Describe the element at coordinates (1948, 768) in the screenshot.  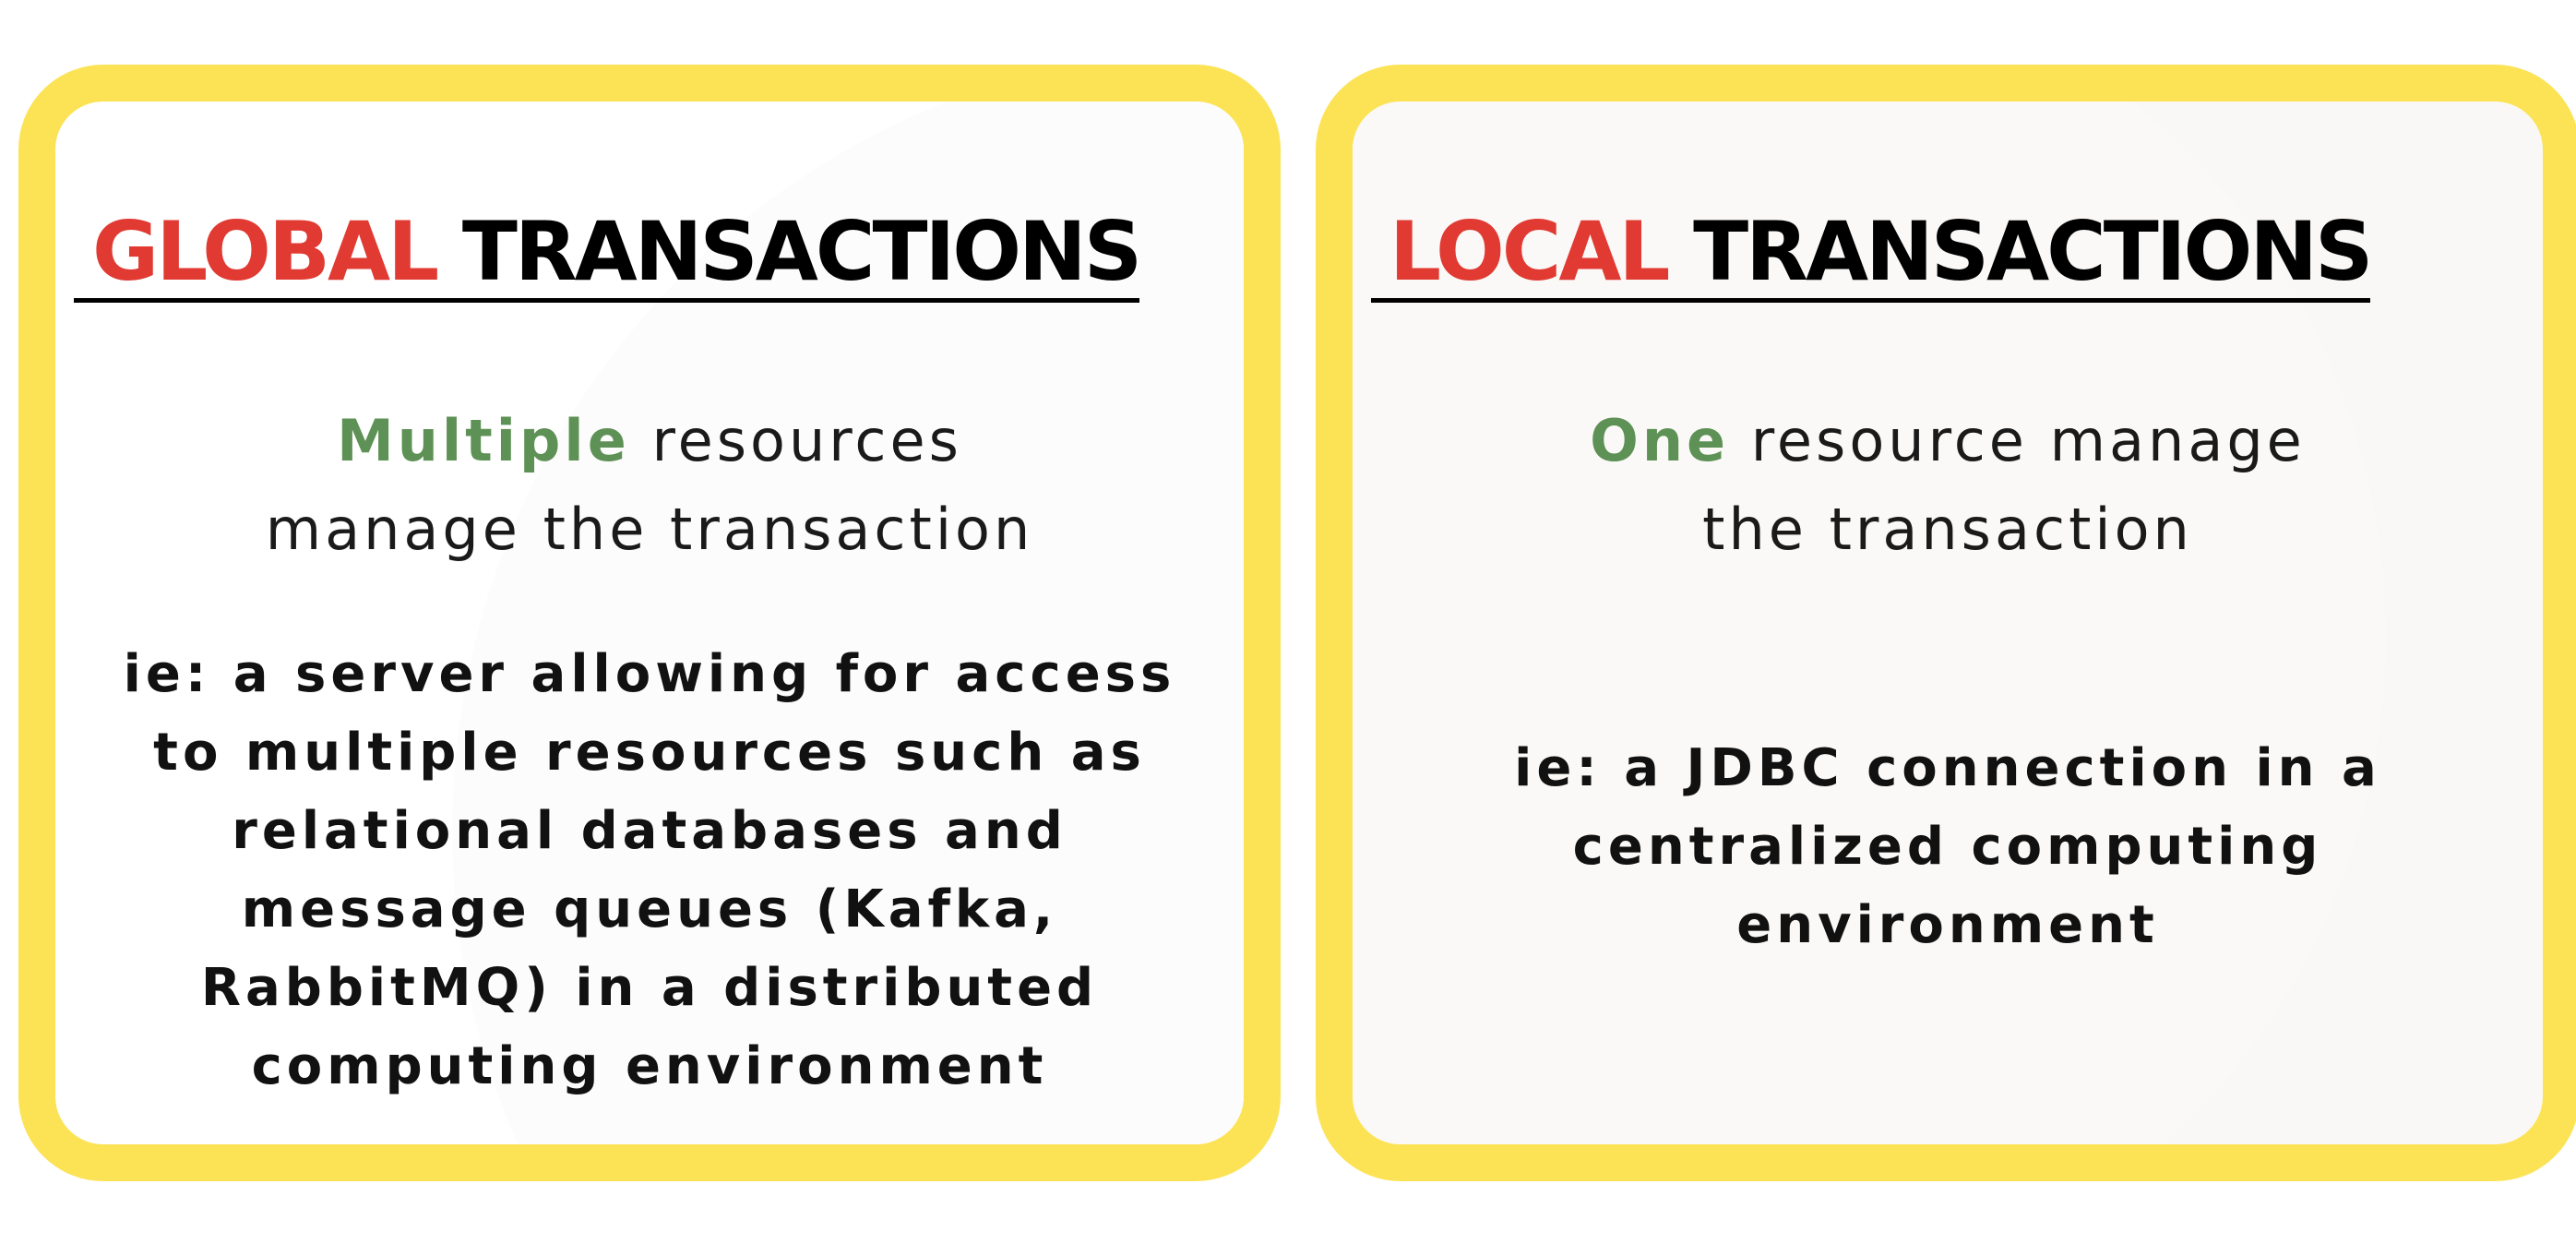
I see `local-example-line: ie: a JDBC connection in a` at that location.